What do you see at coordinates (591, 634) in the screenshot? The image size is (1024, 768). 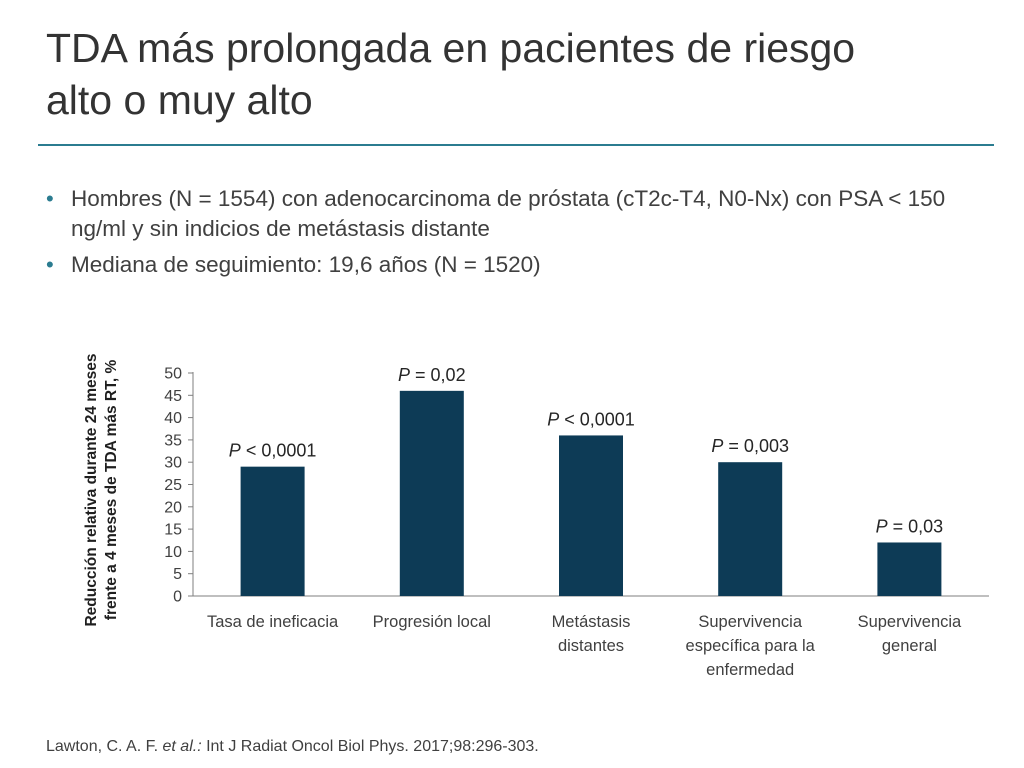 I see `x-category-label: Metástasis distantes` at bounding box center [591, 634].